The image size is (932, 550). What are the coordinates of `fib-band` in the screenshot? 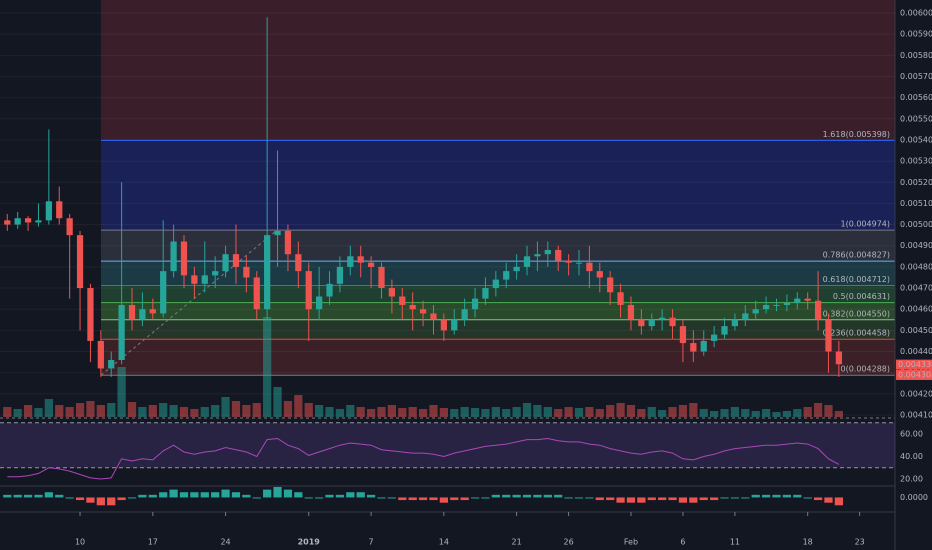 It's located at (498, 357).